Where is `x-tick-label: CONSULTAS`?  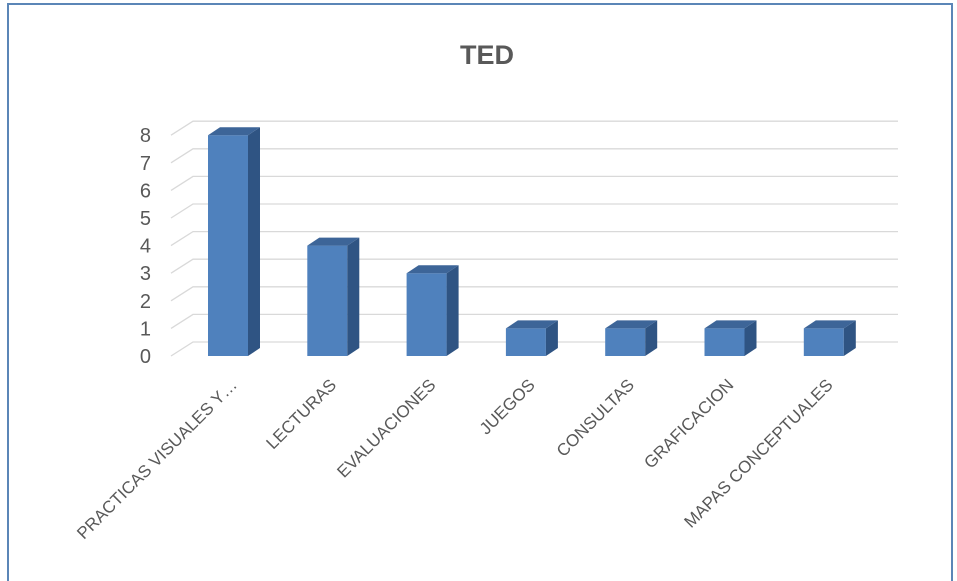
x-tick-label: CONSULTAS is located at coordinates (595, 417).